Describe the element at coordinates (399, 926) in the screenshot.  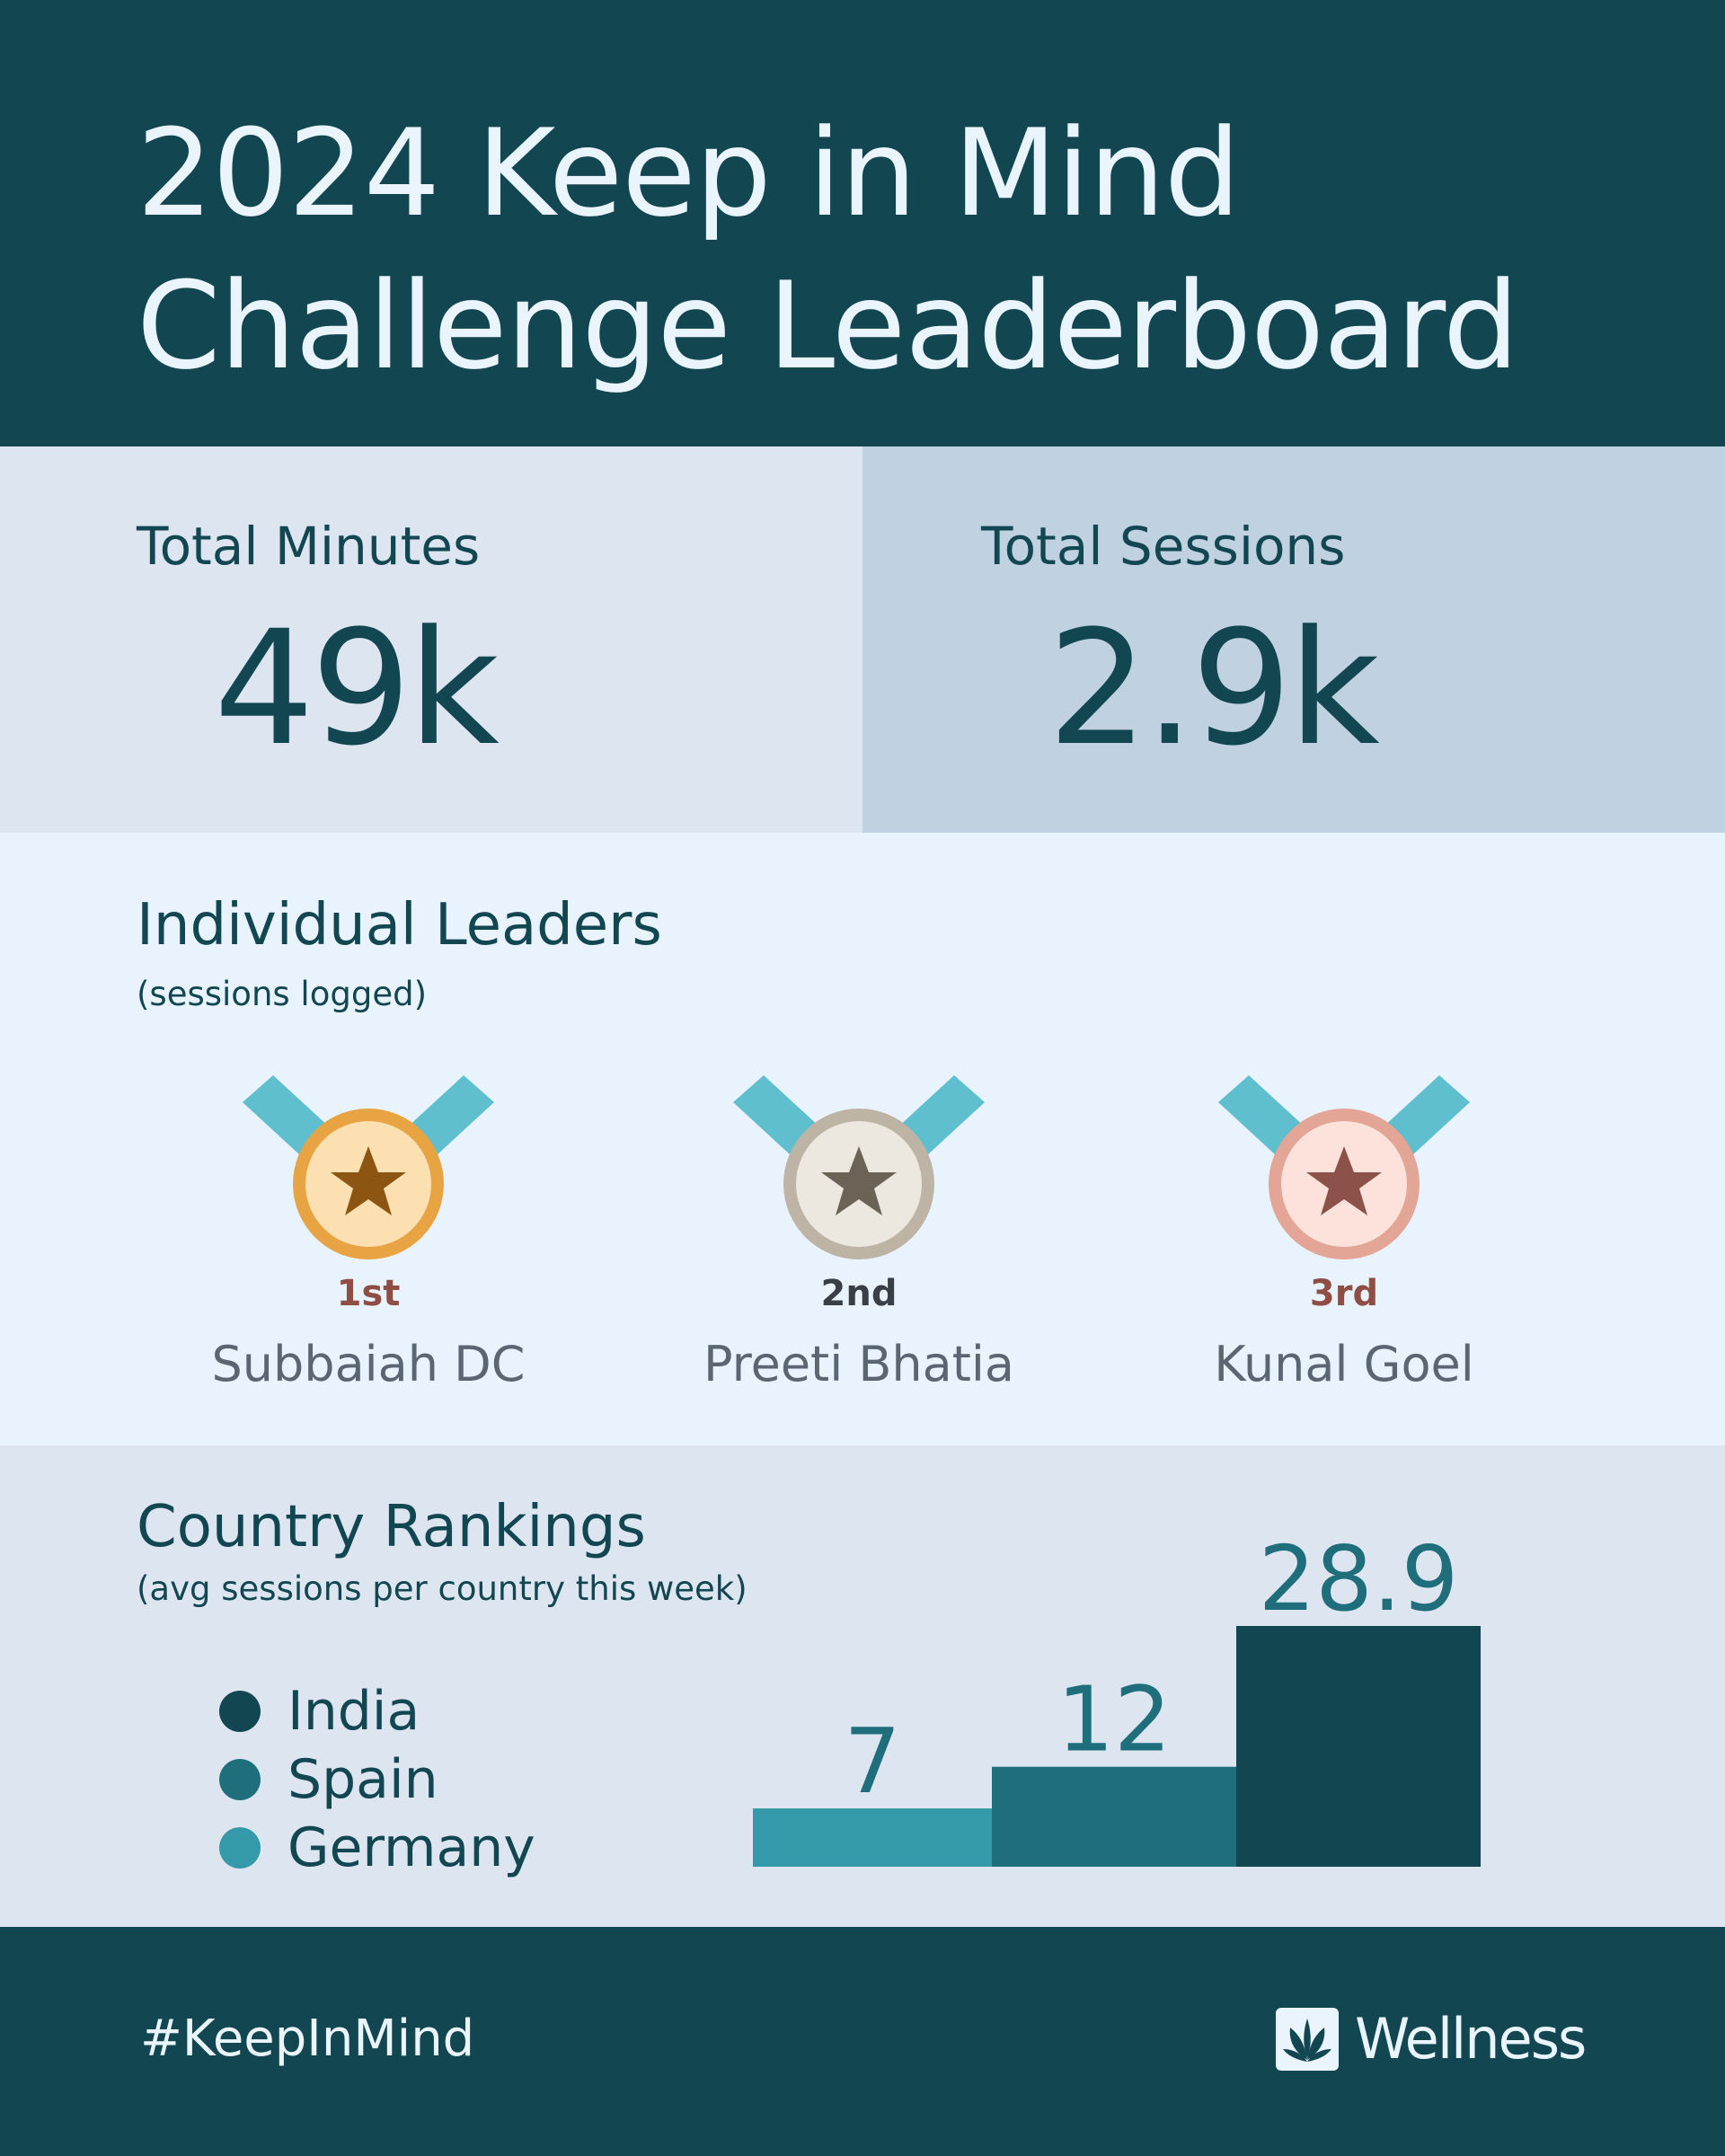
I see `leaders-title: Individual Leaders` at that location.